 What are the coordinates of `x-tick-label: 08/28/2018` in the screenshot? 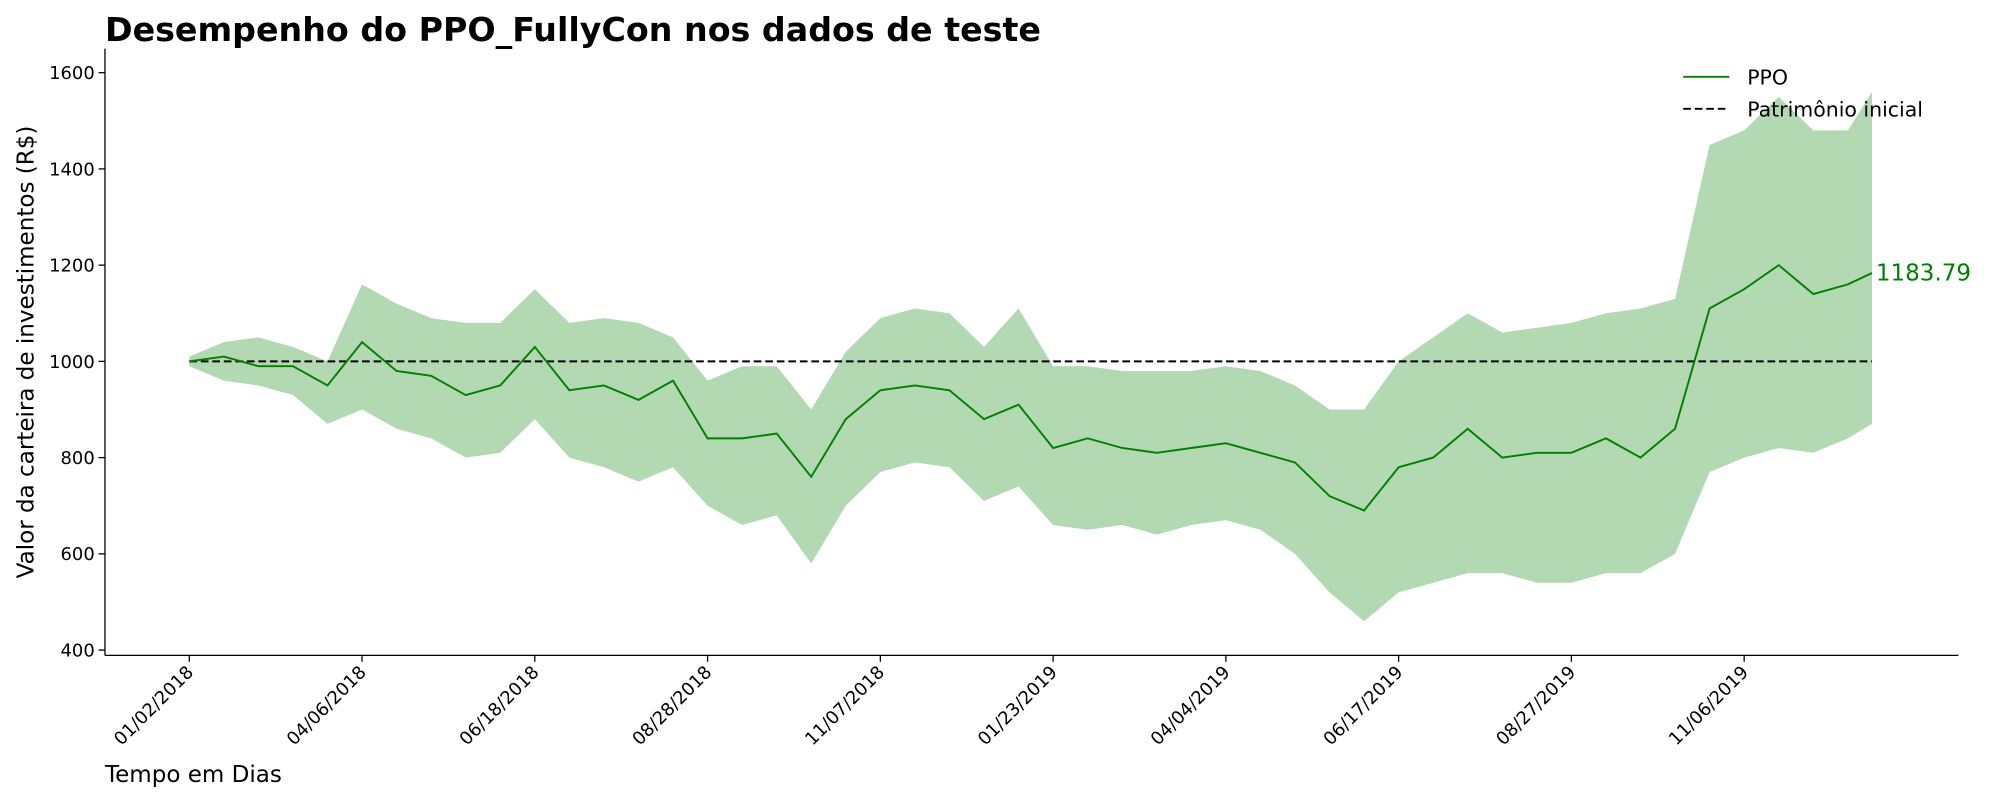 It's located at (672, 706).